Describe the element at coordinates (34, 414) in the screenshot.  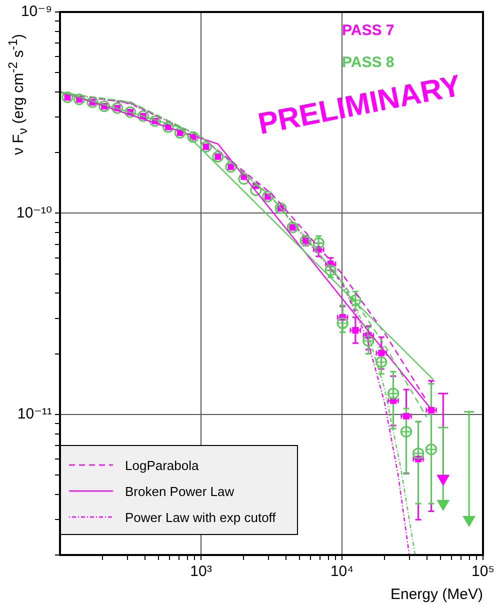
I see `y-tick-label: 10⁻¹¹` at that location.